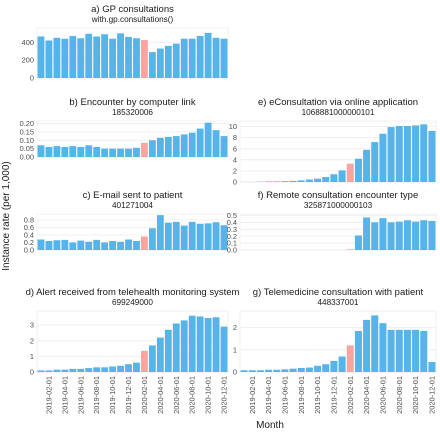  Describe the element at coordinates (338, 195) in the screenshot. I see `panel-title: f) Remote consultation encounter type` at that location.